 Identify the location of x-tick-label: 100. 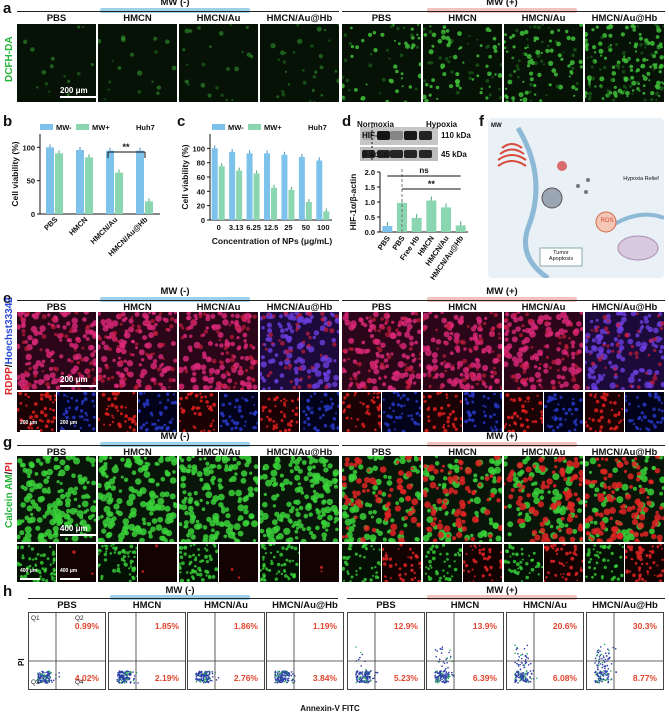
(323, 227).